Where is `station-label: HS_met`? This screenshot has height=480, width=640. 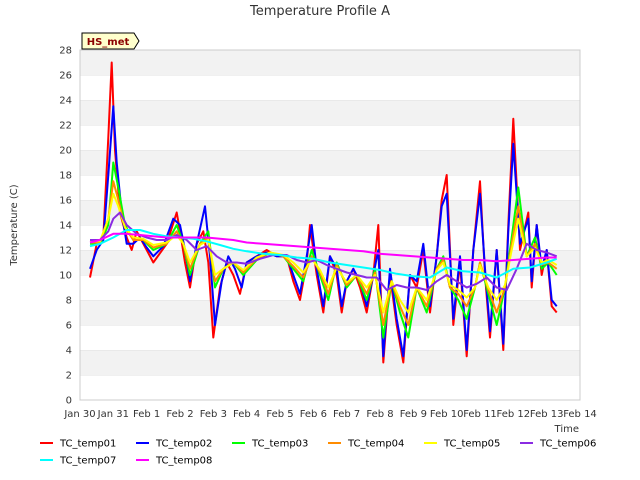
station-label: HS_met is located at coordinates (108, 42).